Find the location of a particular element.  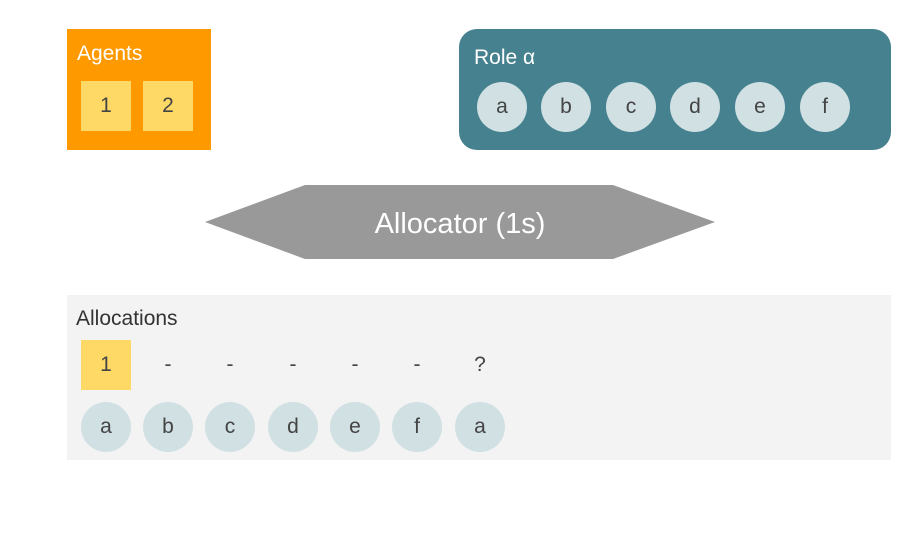

allocation-agent-slot: 1 is located at coordinates (106, 365).